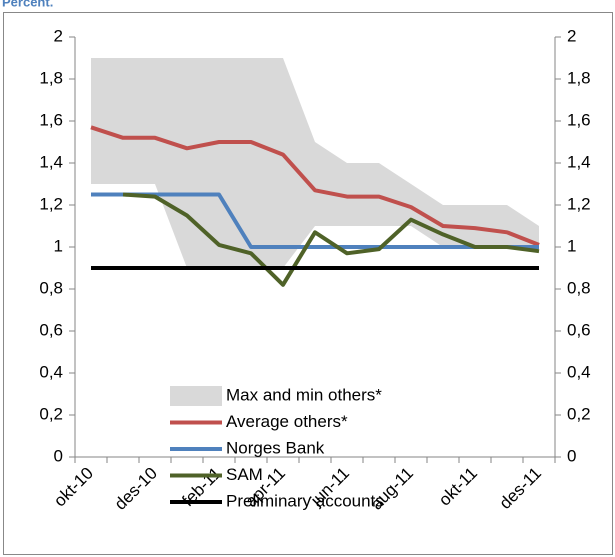 The width and height of the screenshot is (615, 557). Describe the element at coordinates (571, 455) in the screenshot. I see `y2-tick-label: 0` at that location.